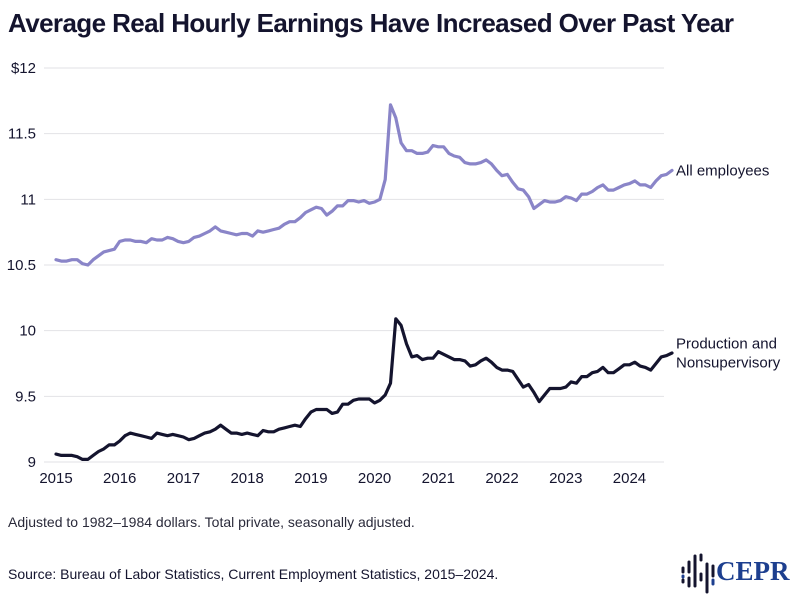 The height and width of the screenshot is (616, 800). Describe the element at coordinates (565, 478) in the screenshot. I see `x-tick-label: 2023` at that location.